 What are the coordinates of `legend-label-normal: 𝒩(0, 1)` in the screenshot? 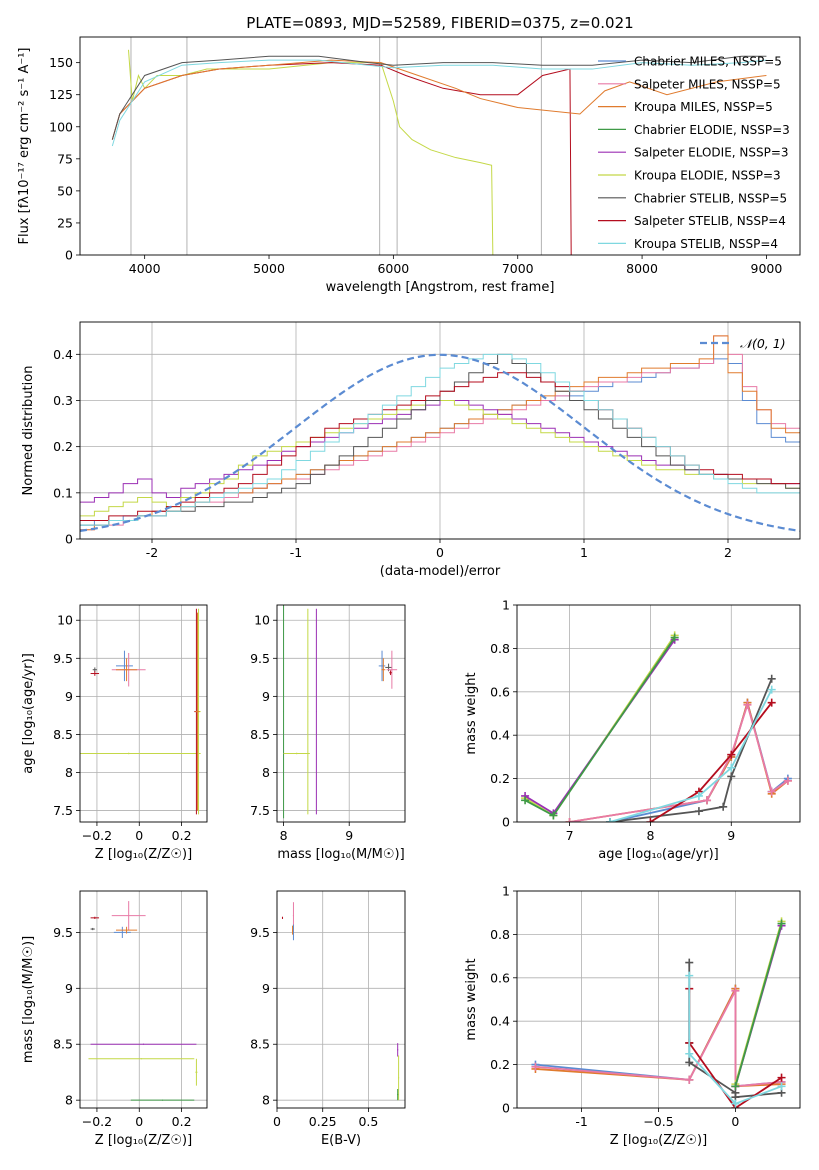 It's located at (763, 343).